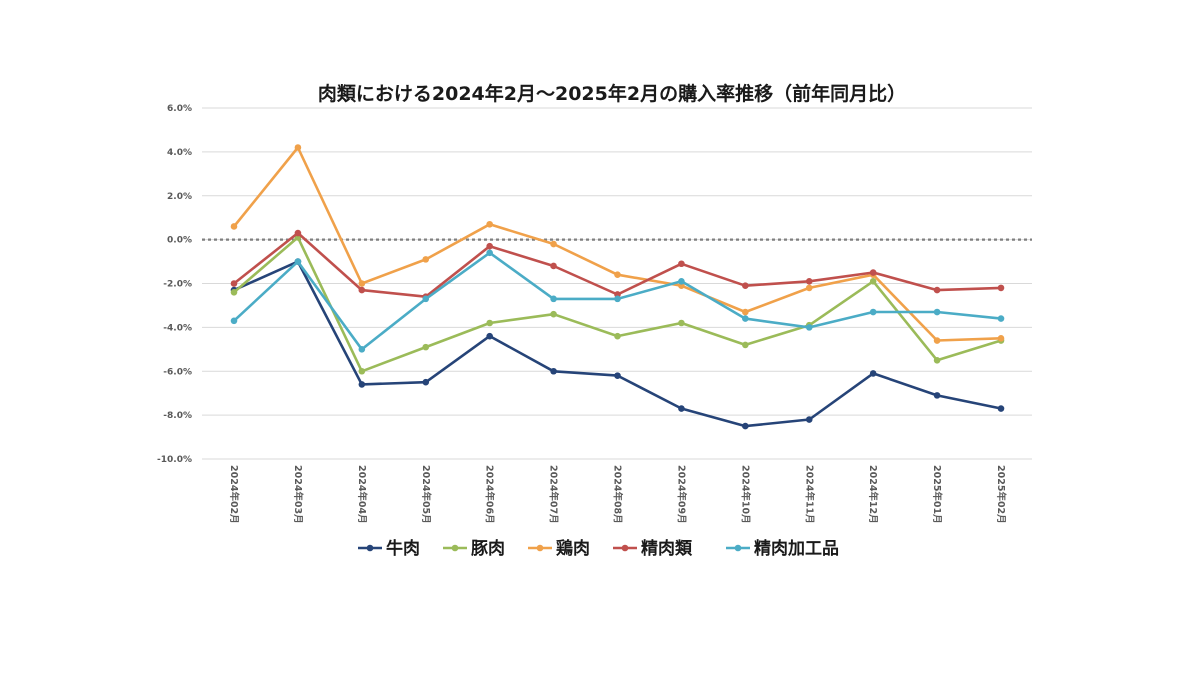 This screenshot has height=675, width=1200. I want to click on x-tick-label: 2024年09月, so click(681, 494).